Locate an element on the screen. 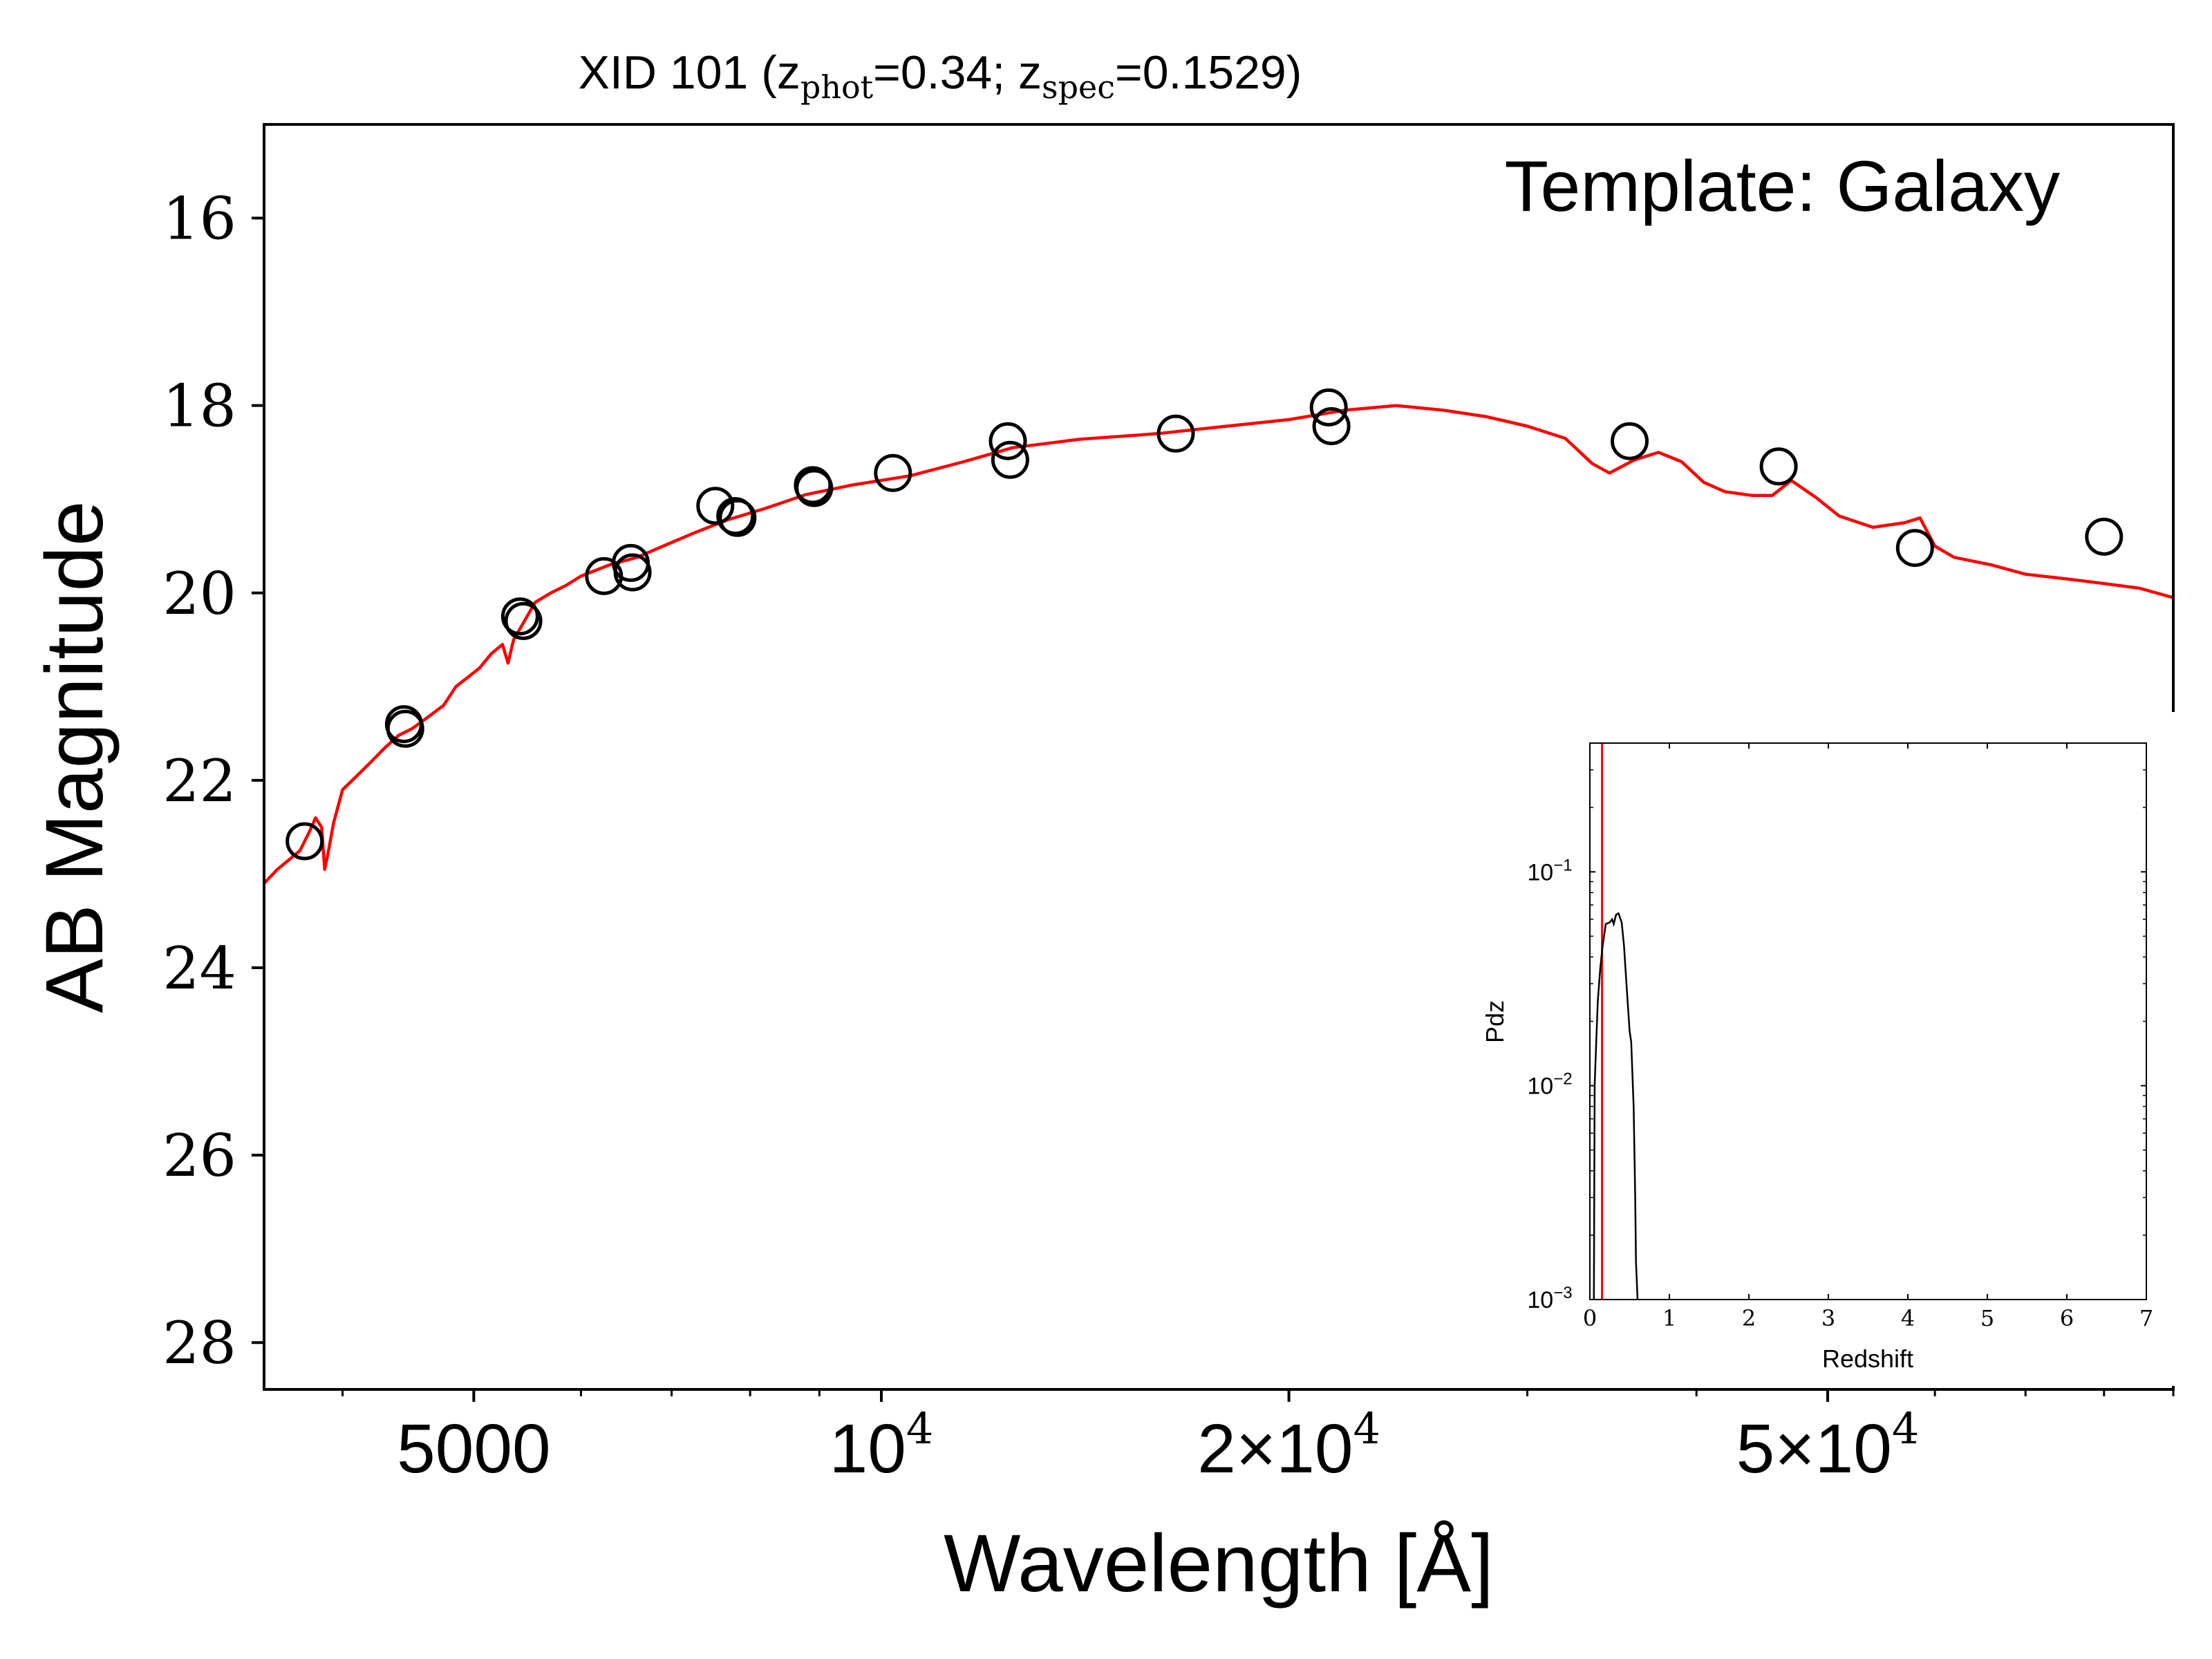  x-axis-label: Wavelength [Å] is located at coordinates (1219, 1563).